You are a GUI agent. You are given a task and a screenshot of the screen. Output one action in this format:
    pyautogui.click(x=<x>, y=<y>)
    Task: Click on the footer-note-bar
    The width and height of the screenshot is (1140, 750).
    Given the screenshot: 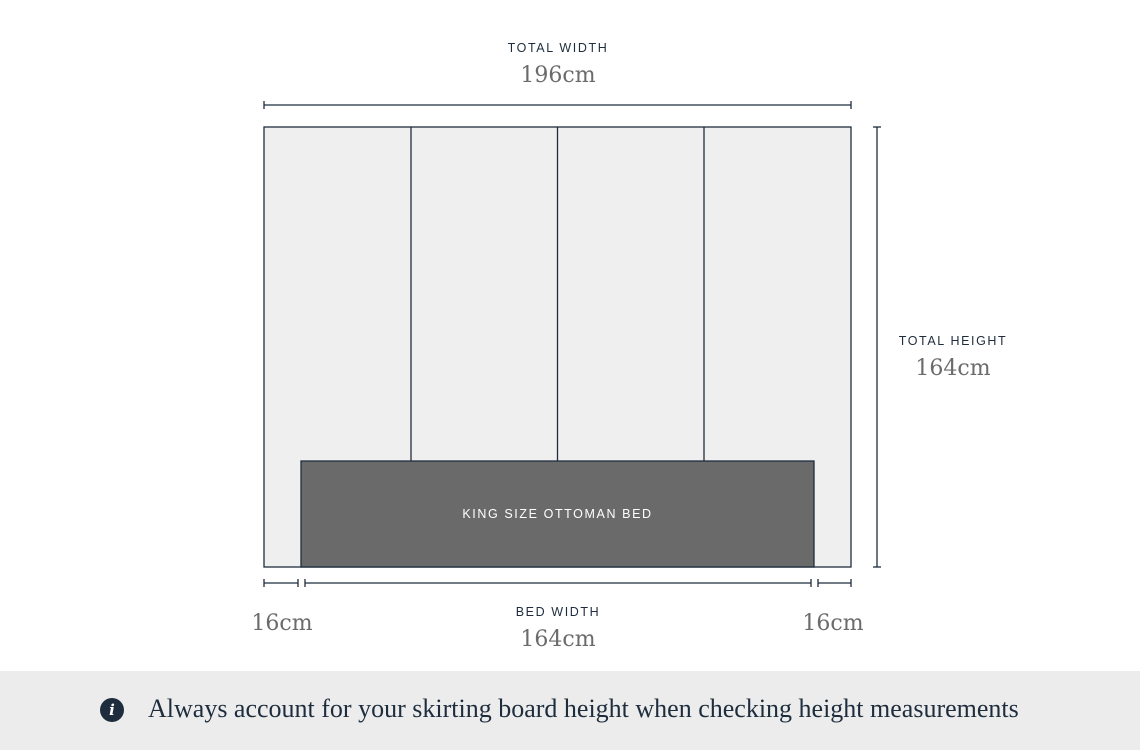 What is the action you would take?
    pyautogui.click(x=570, y=710)
    